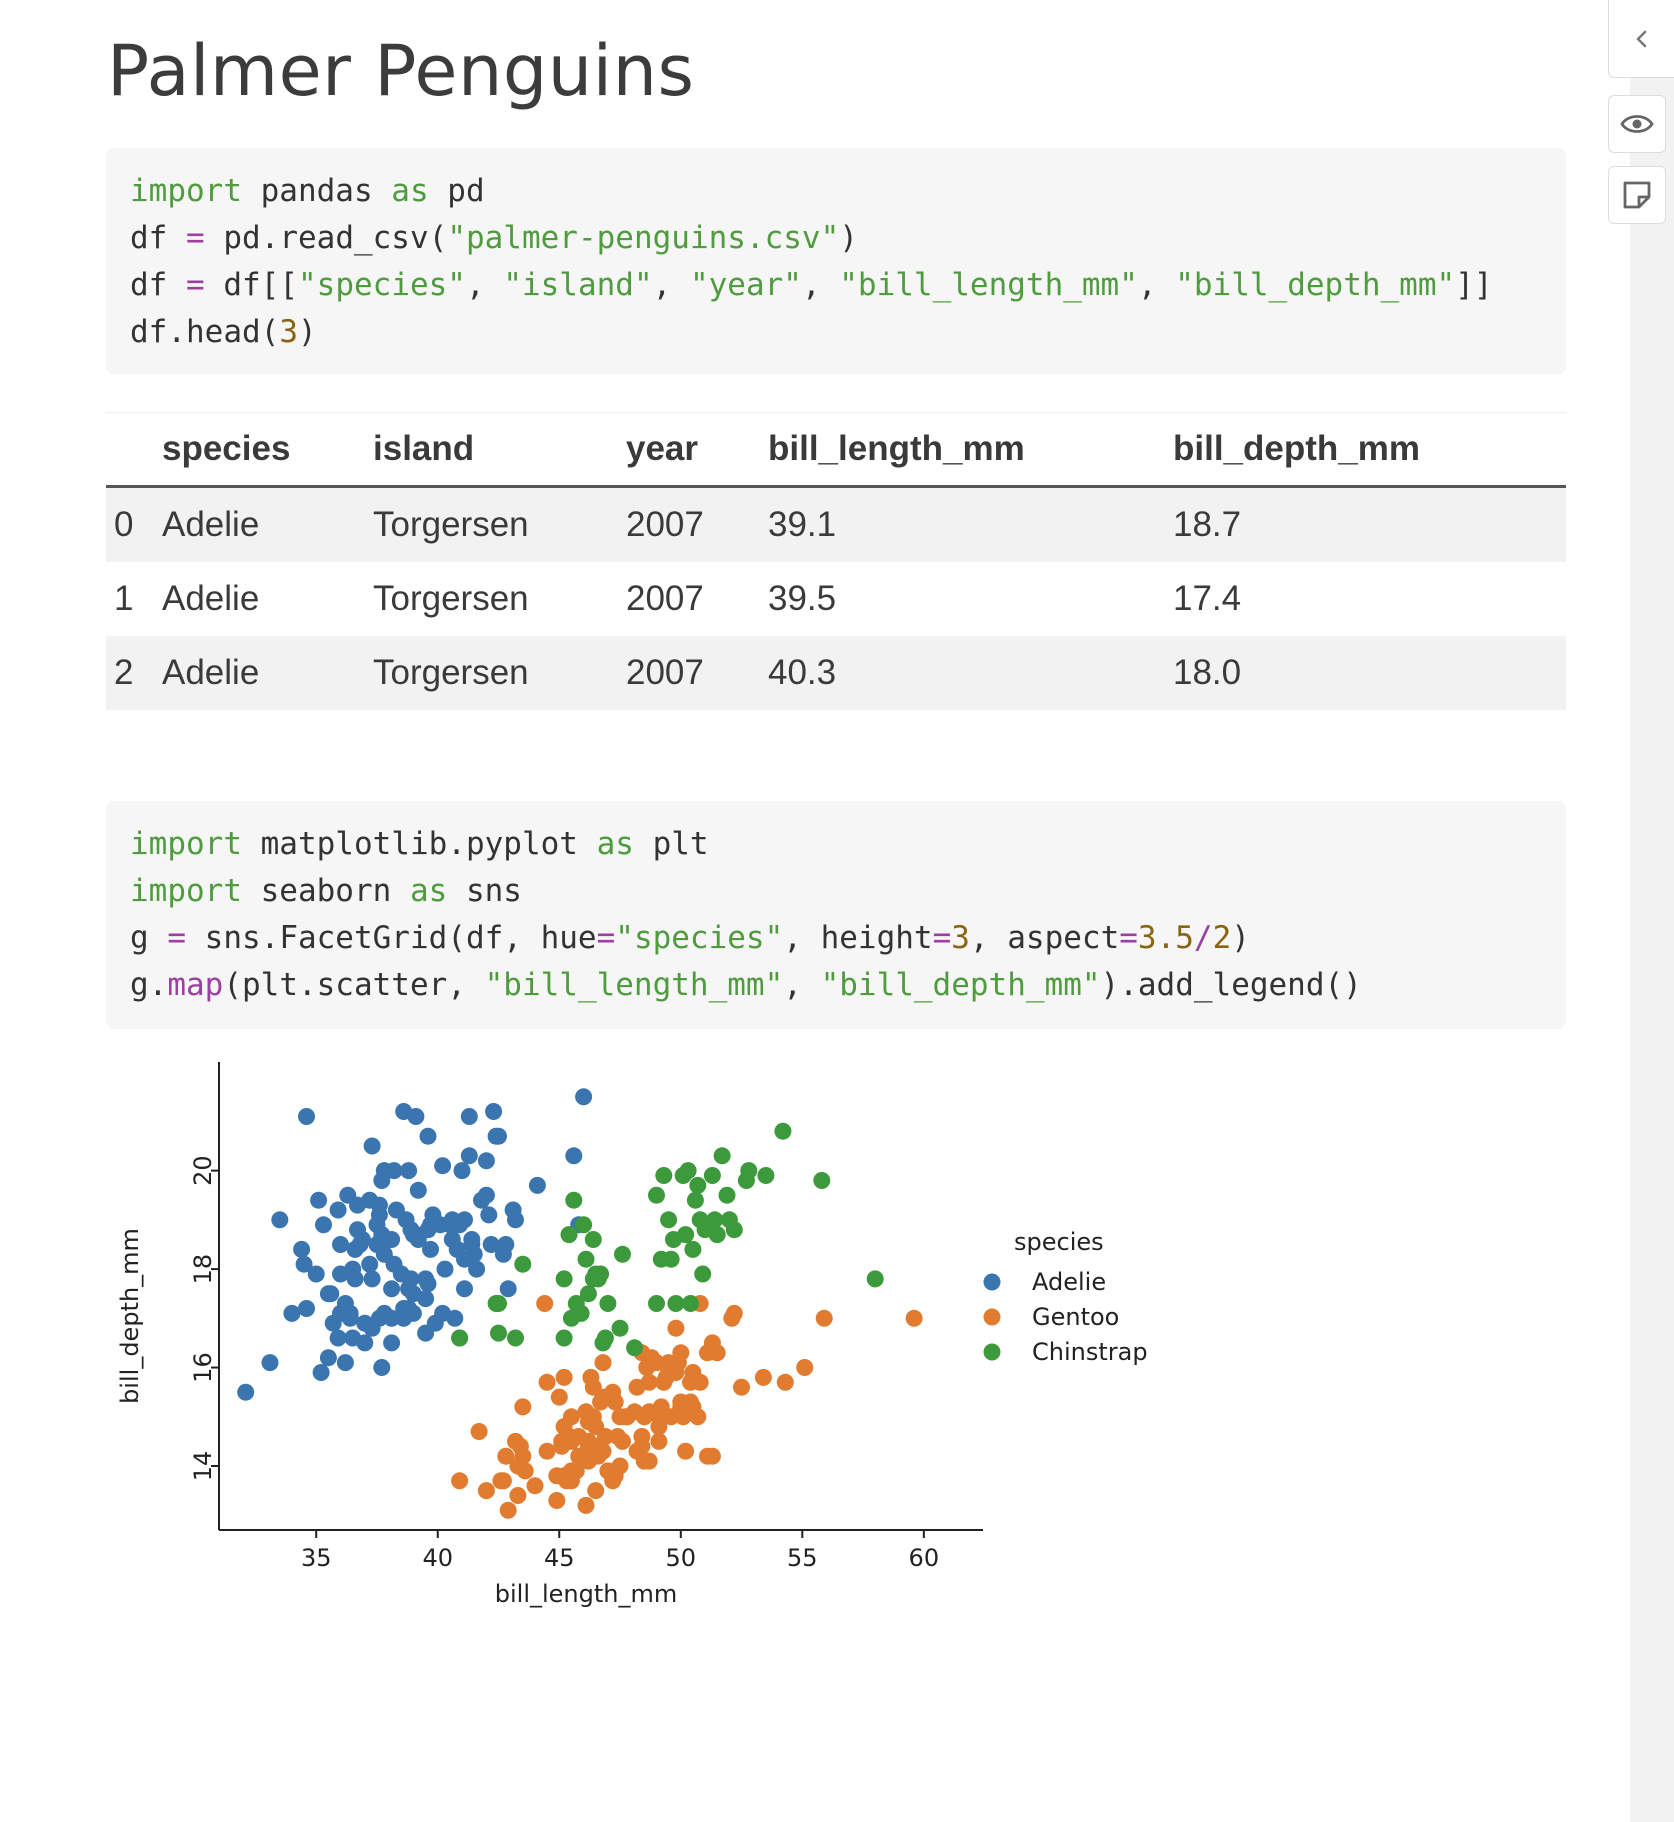  What do you see at coordinates (586, 1594) in the screenshot?
I see `x-axis-label: bill_length_mm` at bounding box center [586, 1594].